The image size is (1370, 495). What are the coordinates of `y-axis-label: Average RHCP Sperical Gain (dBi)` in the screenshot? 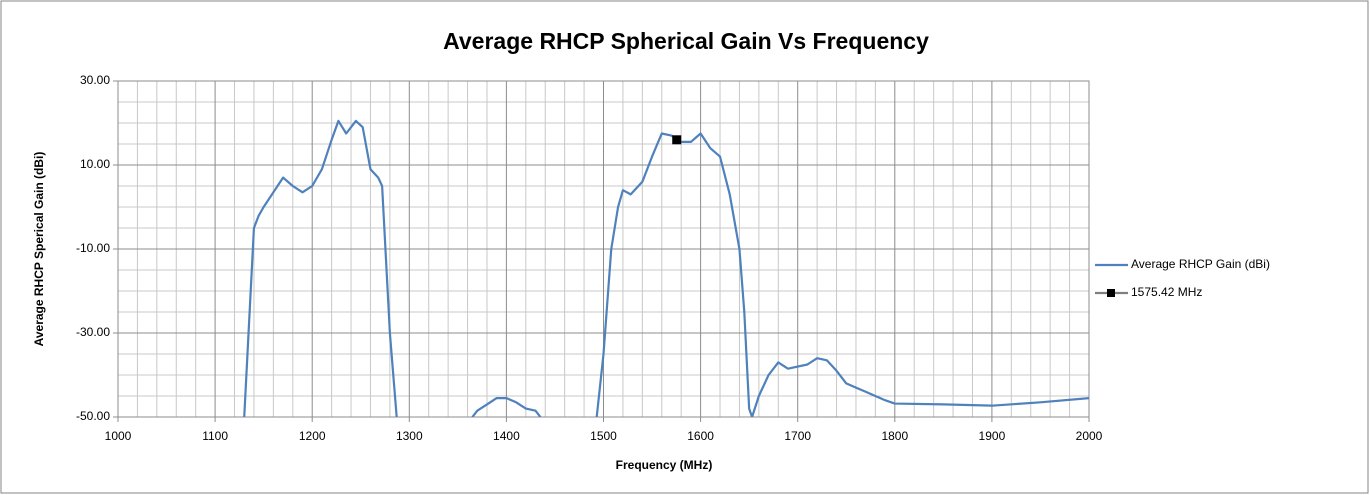 It's located at (39, 249).